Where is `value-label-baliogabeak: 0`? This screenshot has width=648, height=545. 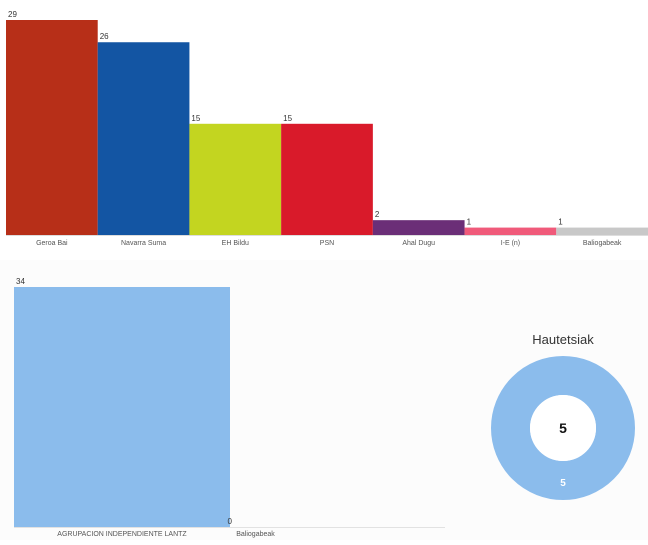
value-label-baliogabeak: 0 is located at coordinates (230, 521).